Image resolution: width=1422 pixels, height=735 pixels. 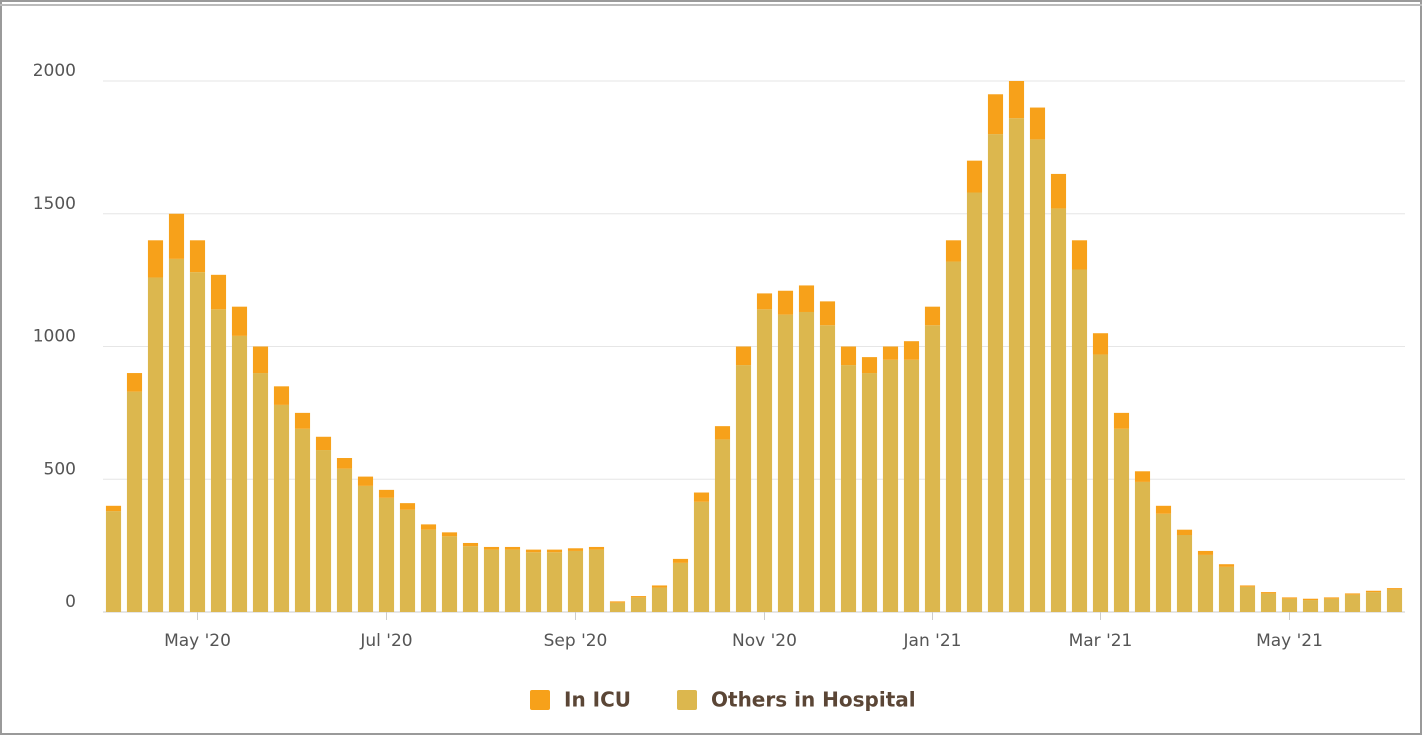 I want to click on x-tick-label: May '20, so click(x=197, y=641).